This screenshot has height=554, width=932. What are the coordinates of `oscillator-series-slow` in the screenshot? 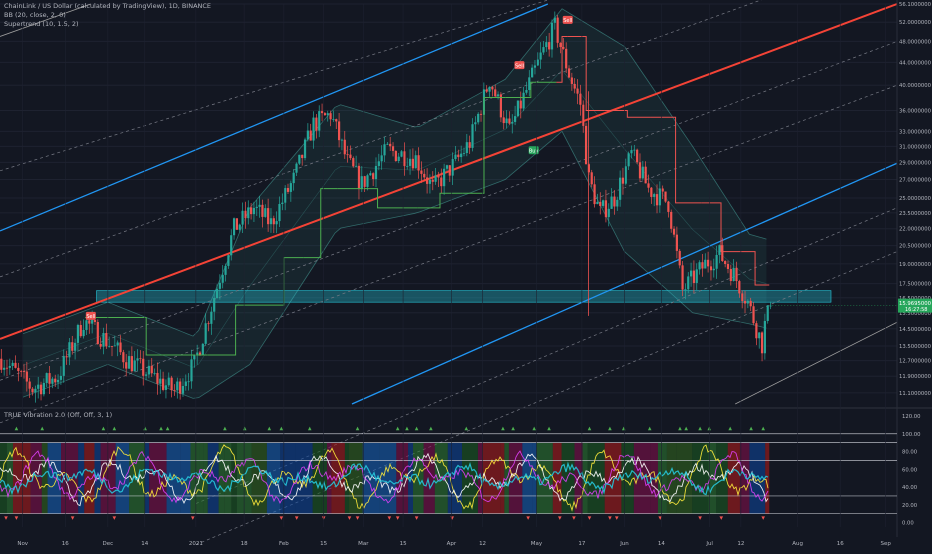 It's located at (384, 477).